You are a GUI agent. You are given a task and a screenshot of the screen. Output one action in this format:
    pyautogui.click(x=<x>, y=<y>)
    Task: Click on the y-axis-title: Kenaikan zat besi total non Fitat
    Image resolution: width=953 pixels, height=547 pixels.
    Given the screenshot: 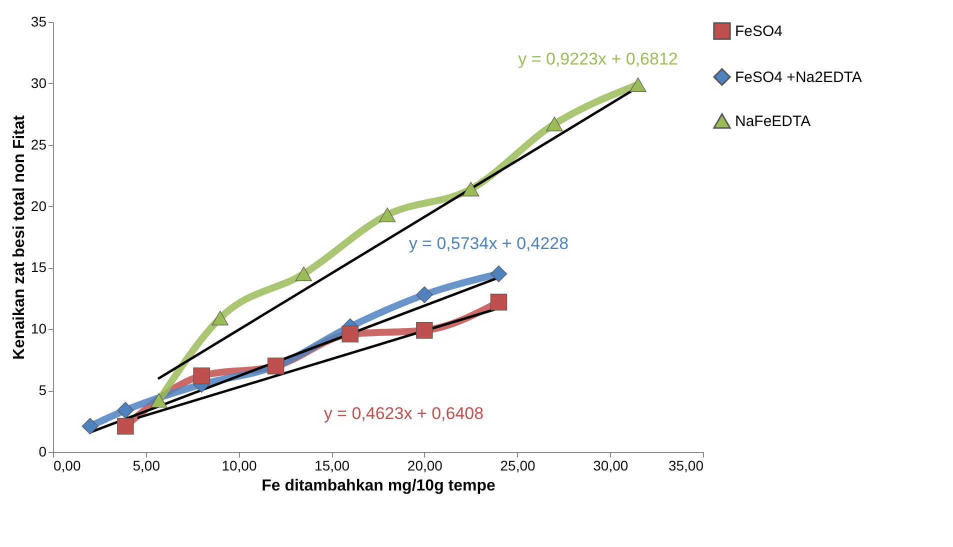 What is the action you would take?
    pyautogui.click(x=19, y=237)
    